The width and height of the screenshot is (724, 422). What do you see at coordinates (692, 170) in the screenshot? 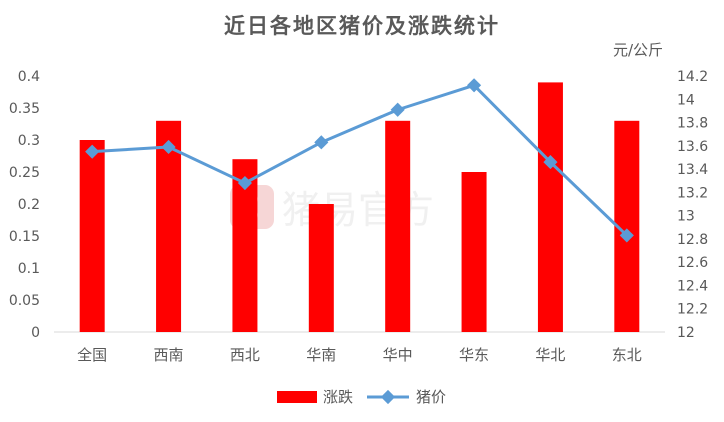
I see `right-tick-label: 13.4` at bounding box center [692, 170].